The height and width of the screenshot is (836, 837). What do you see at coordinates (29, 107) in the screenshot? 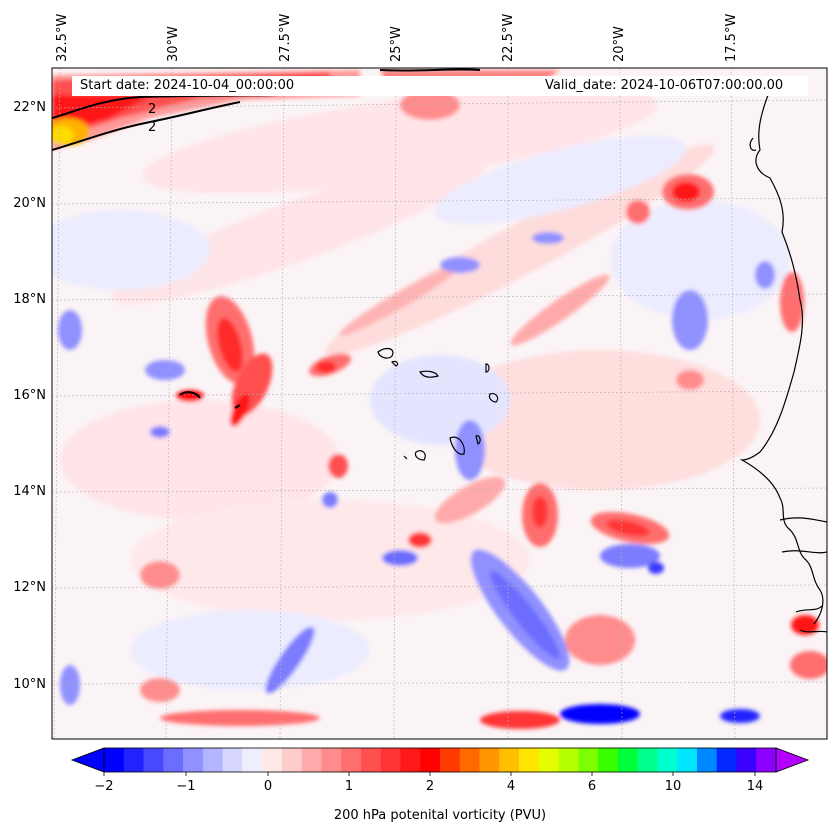
I see `lat-label: 22°N` at bounding box center [29, 107].